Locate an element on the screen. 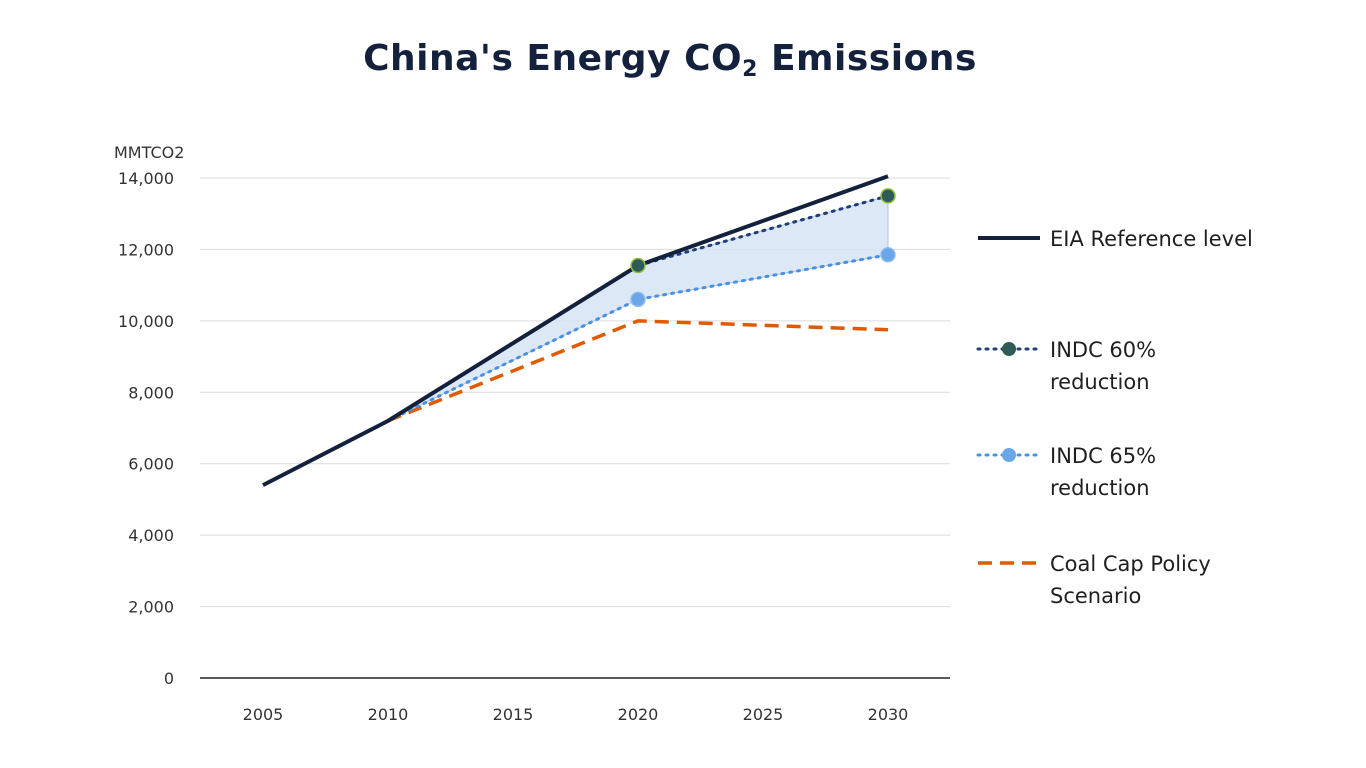  y-tick-label: 6,000 is located at coordinates (151, 464).